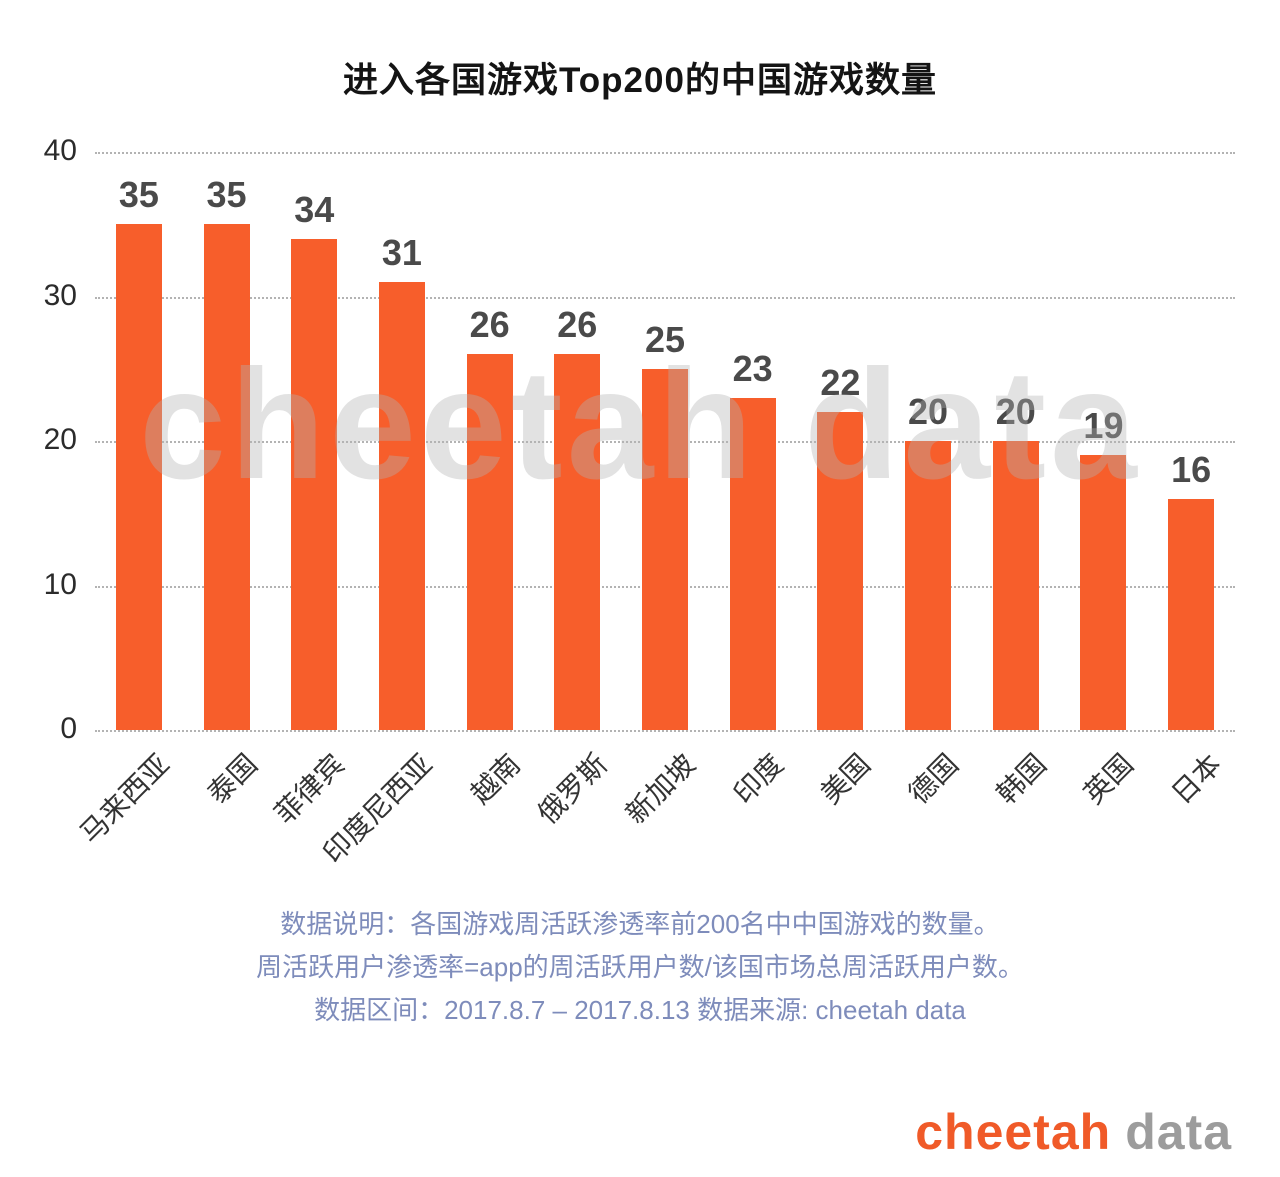  Describe the element at coordinates (752, 563) in the screenshot. I see `bar-印度` at that location.